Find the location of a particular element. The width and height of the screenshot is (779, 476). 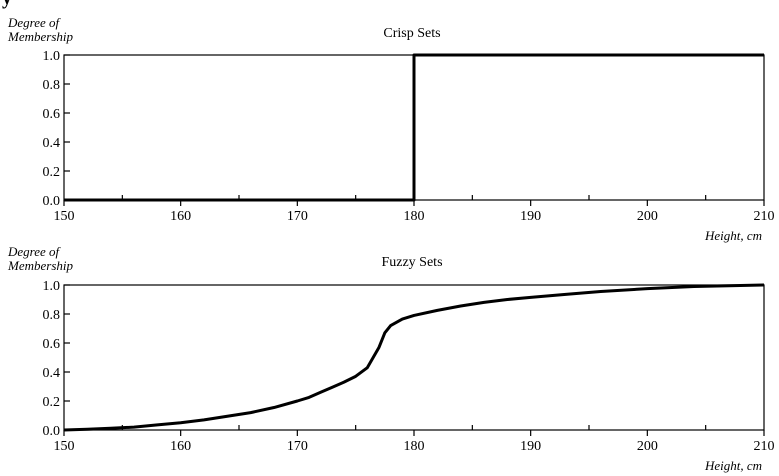

chart-title: Fuzzy Sets is located at coordinates (411, 262).